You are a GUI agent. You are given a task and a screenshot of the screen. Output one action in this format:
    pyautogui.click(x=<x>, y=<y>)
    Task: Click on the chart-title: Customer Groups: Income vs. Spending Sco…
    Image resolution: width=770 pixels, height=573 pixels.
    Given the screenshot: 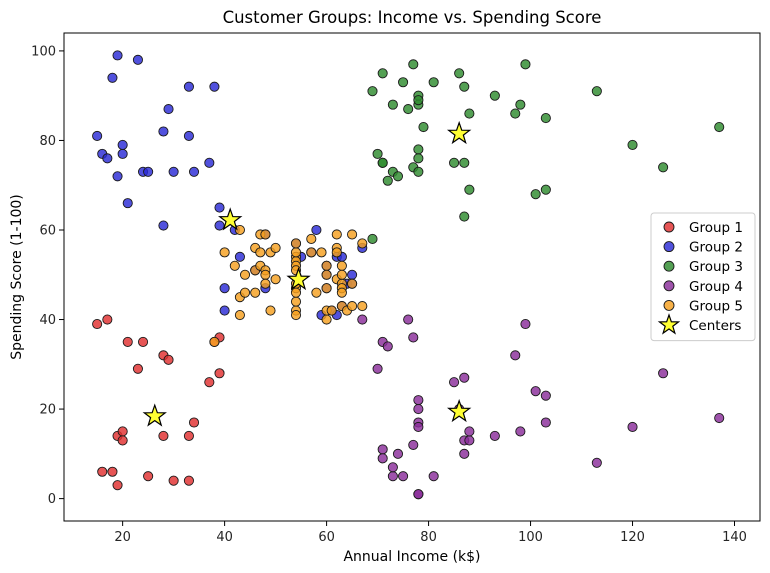 What is the action you would take?
    pyautogui.click(x=412, y=17)
    